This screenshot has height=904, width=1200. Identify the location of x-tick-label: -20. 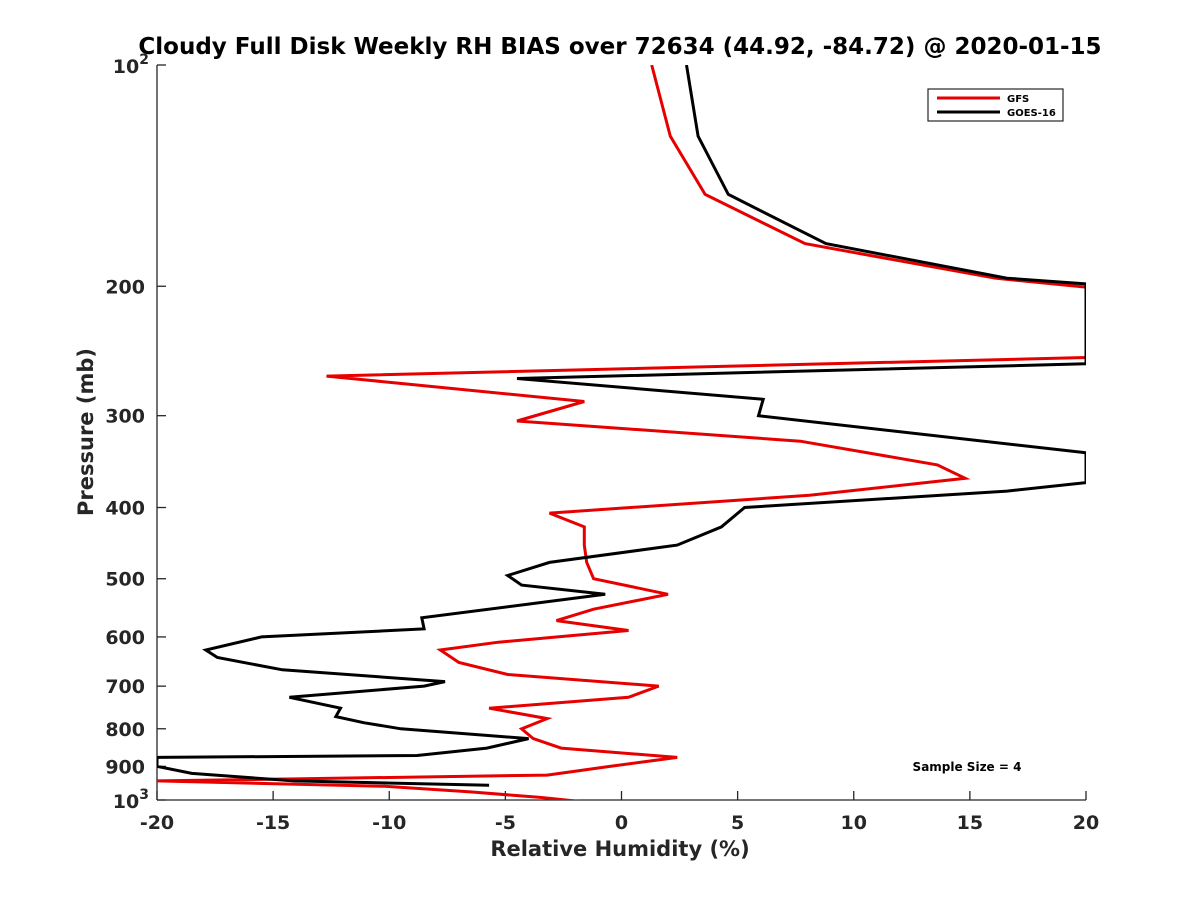
(157, 823).